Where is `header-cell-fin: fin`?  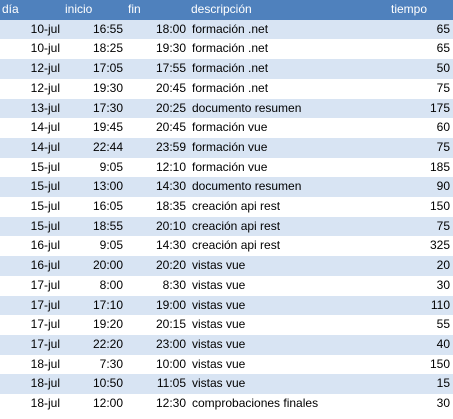 header-cell-fin: fin is located at coordinates (157, 10).